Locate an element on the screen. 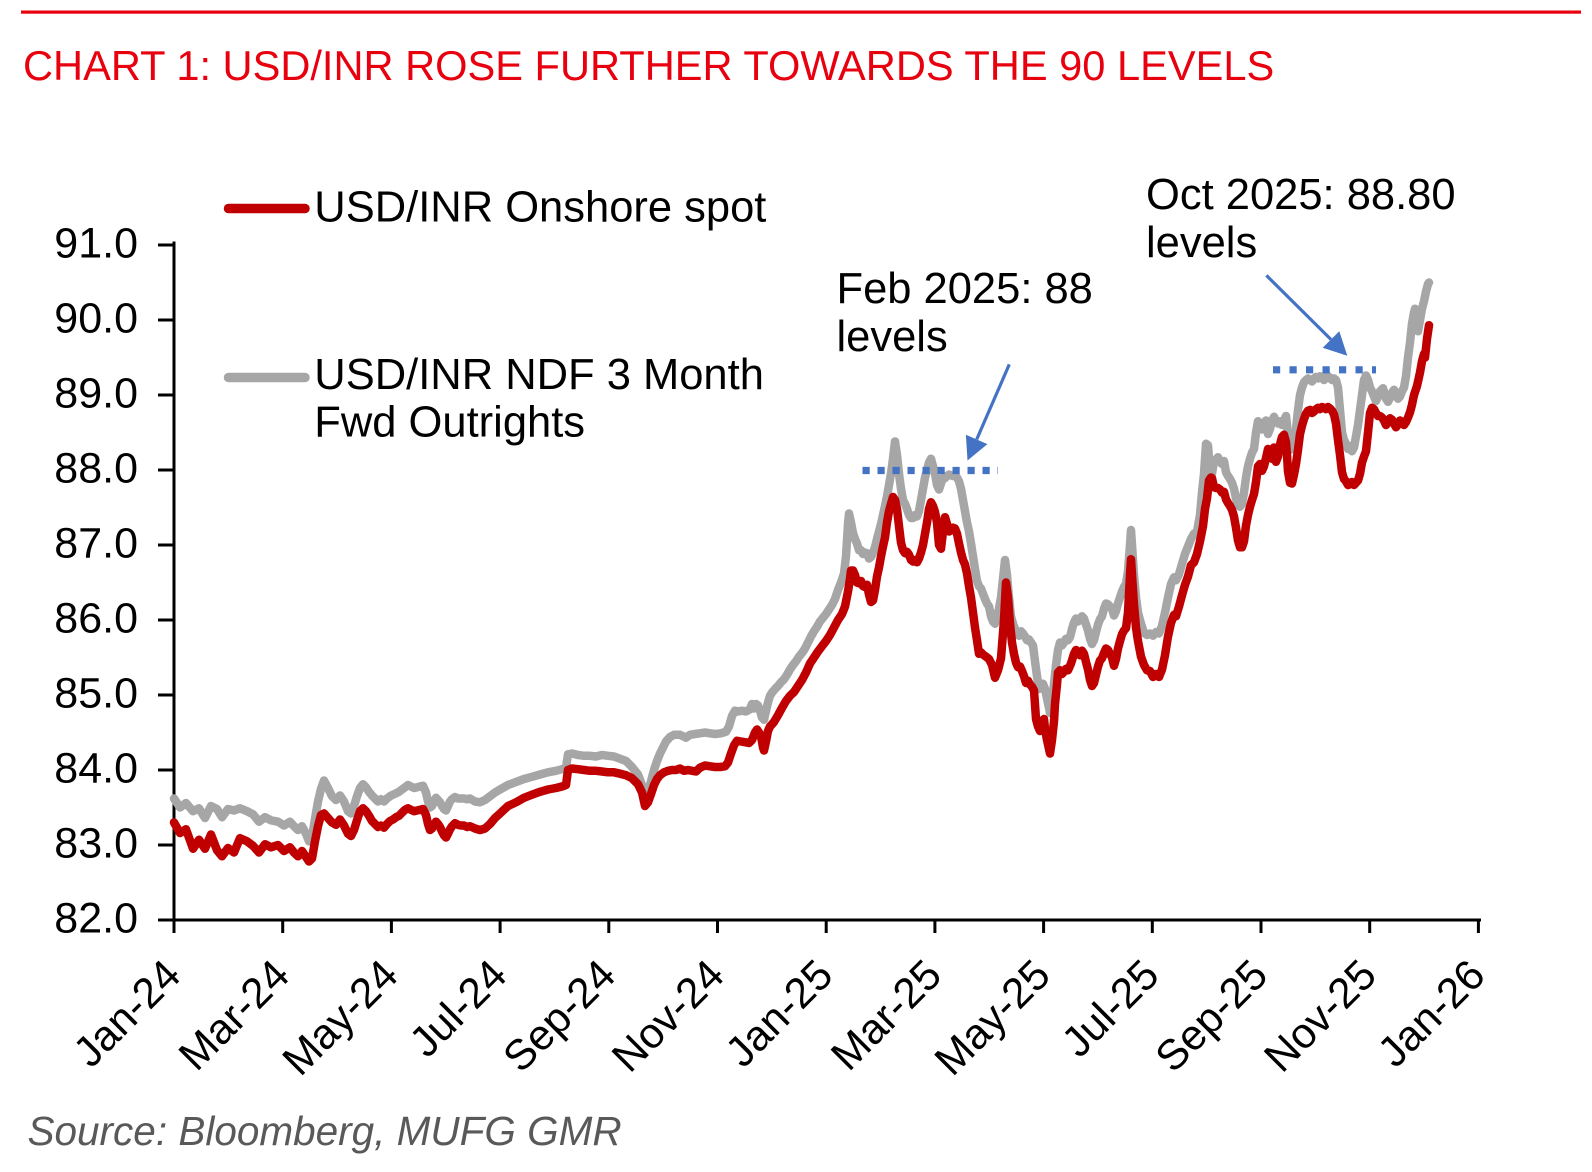 This screenshot has width=1592, height=1172. svg-text: May-25 is located at coordinates (992, 1017).